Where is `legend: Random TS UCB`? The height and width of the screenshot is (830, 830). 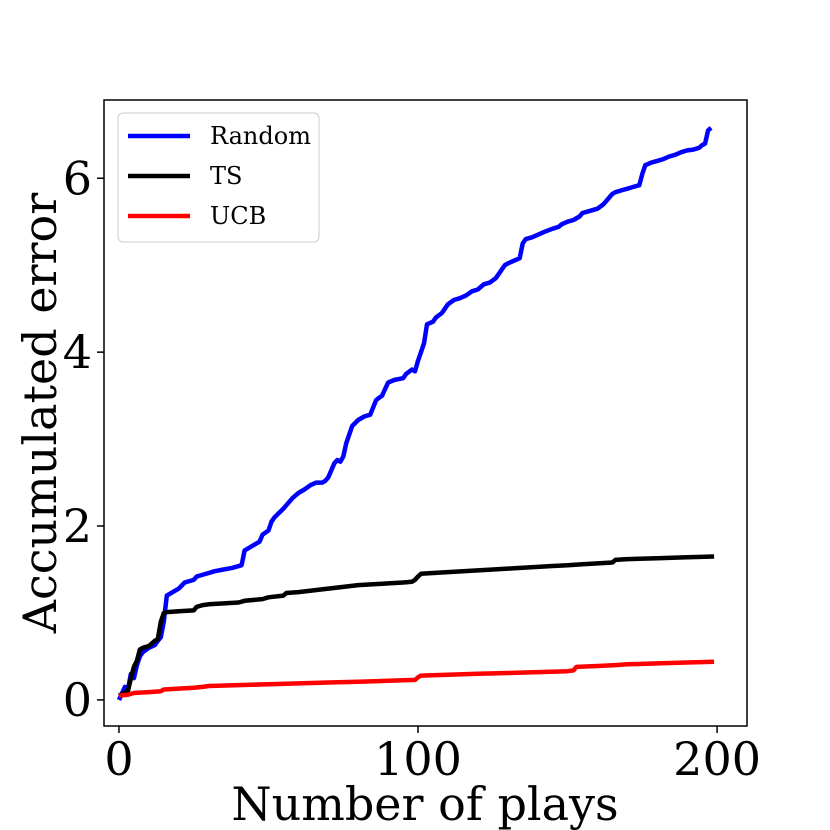 legend: Random TS UCB is located at coordinates (218, 177).